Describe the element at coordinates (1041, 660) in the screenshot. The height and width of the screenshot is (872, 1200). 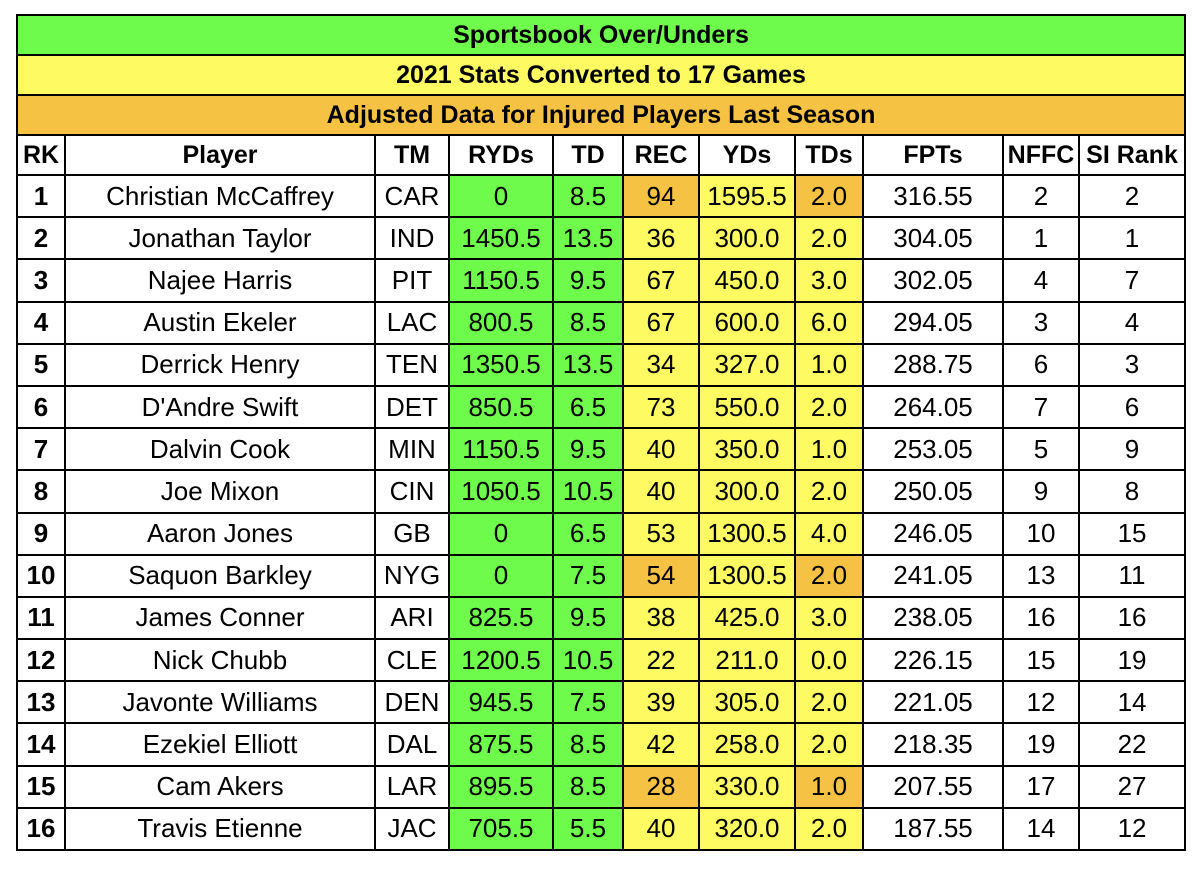
I see `cell-nffc: 15` at that location.